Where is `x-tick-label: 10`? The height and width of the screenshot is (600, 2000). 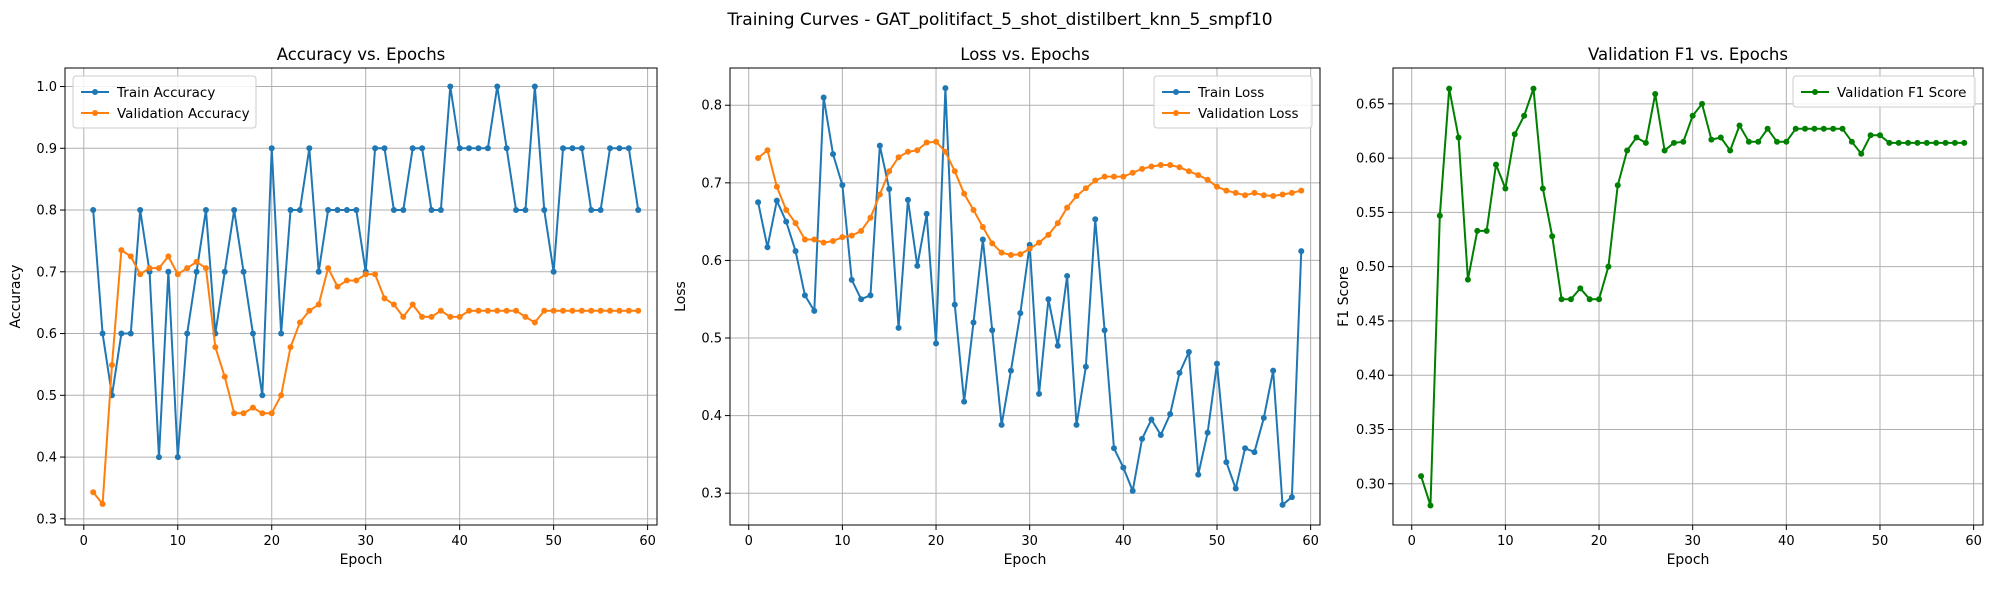 x-tick-label: 10 is located at coordinates (1505, 541).